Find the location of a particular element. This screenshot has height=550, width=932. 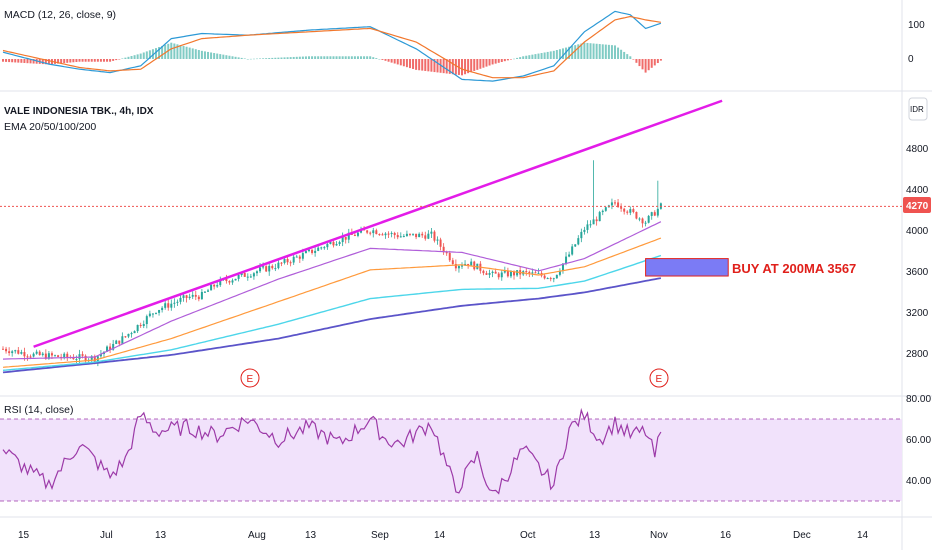

earnings-badge-2: E is located at coordinates (659, 378).